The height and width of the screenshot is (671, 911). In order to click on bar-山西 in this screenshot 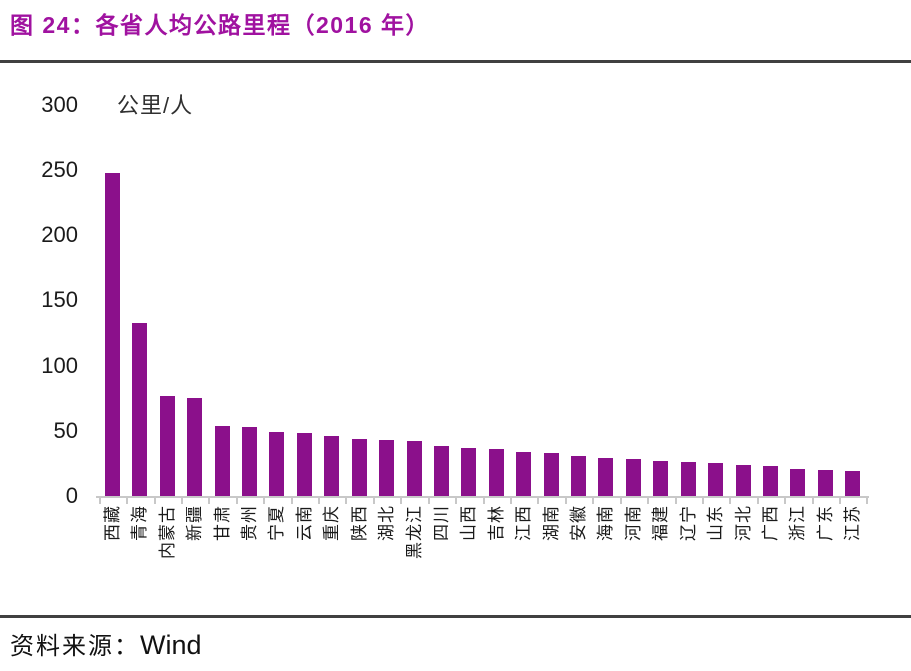, I will do `click(469, 471)`.